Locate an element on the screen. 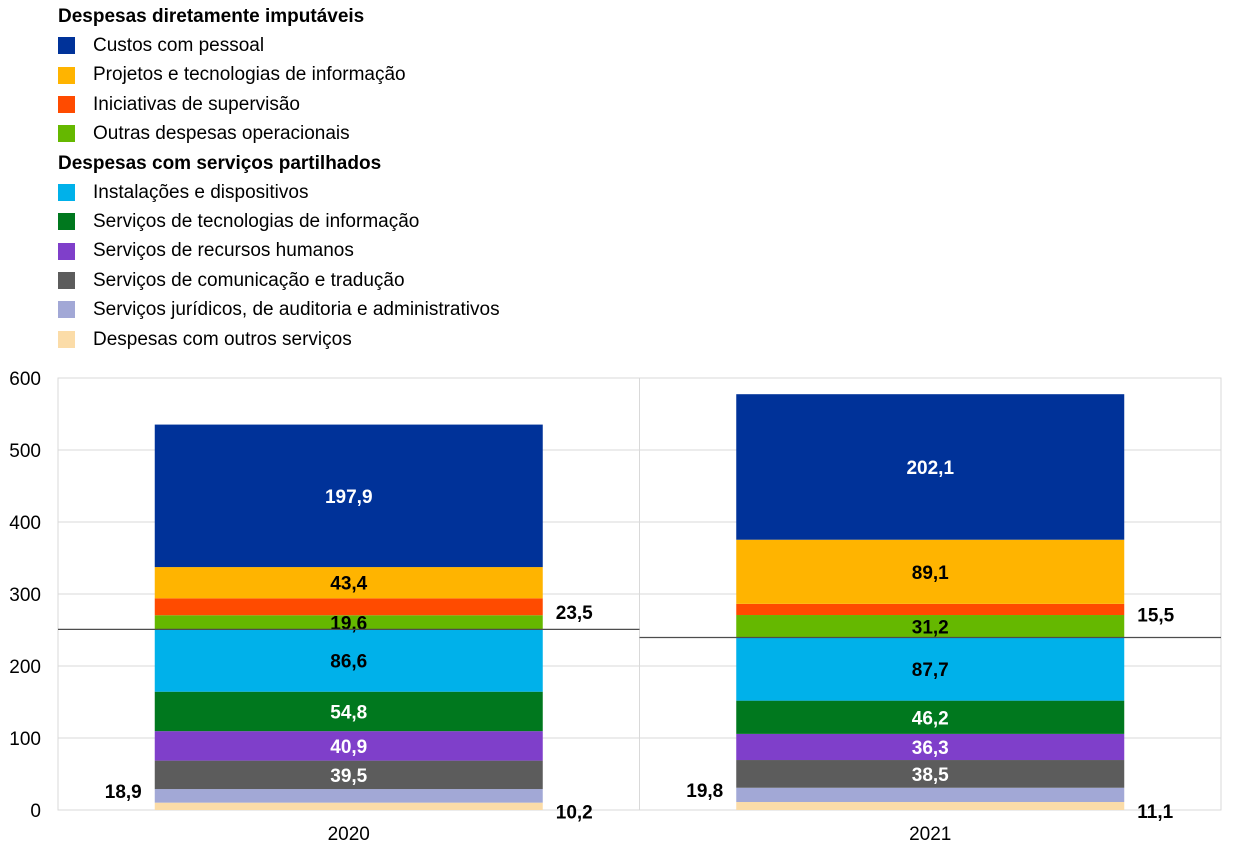 The width and height of the screenshot is (1240, 855). data-label-servicos-de-recursos-humanos-2020: 40,9 is located at coordinates (348, 747).